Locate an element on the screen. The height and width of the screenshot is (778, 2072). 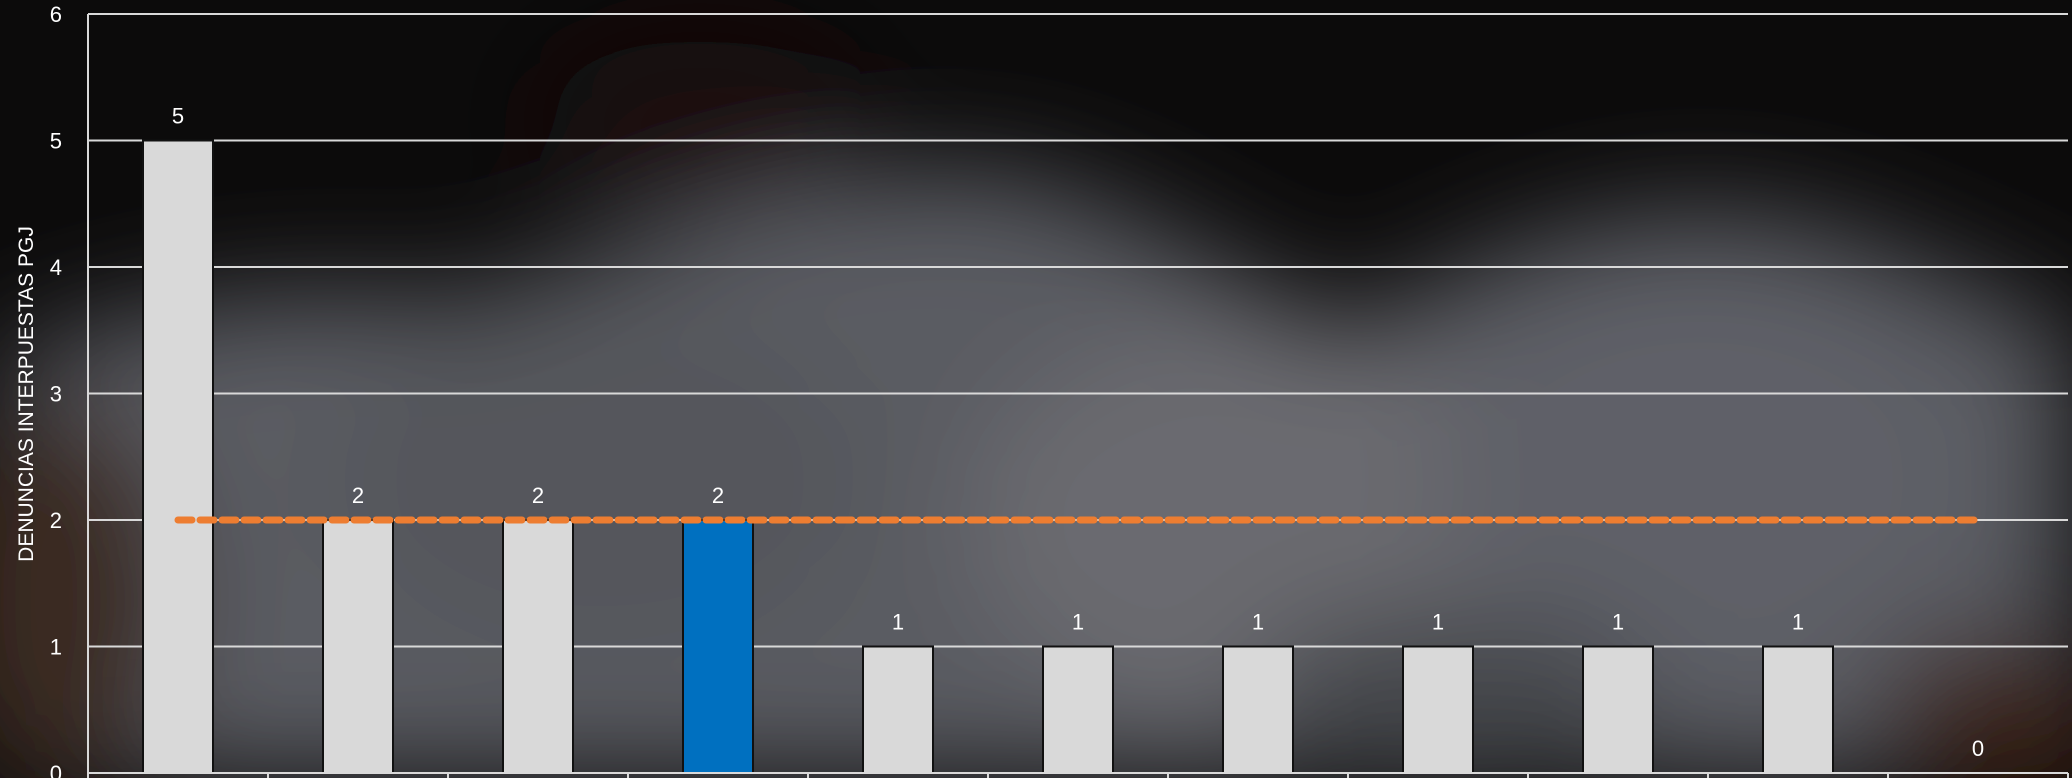
data-label: 0 is located at coordinates (1978, 748).